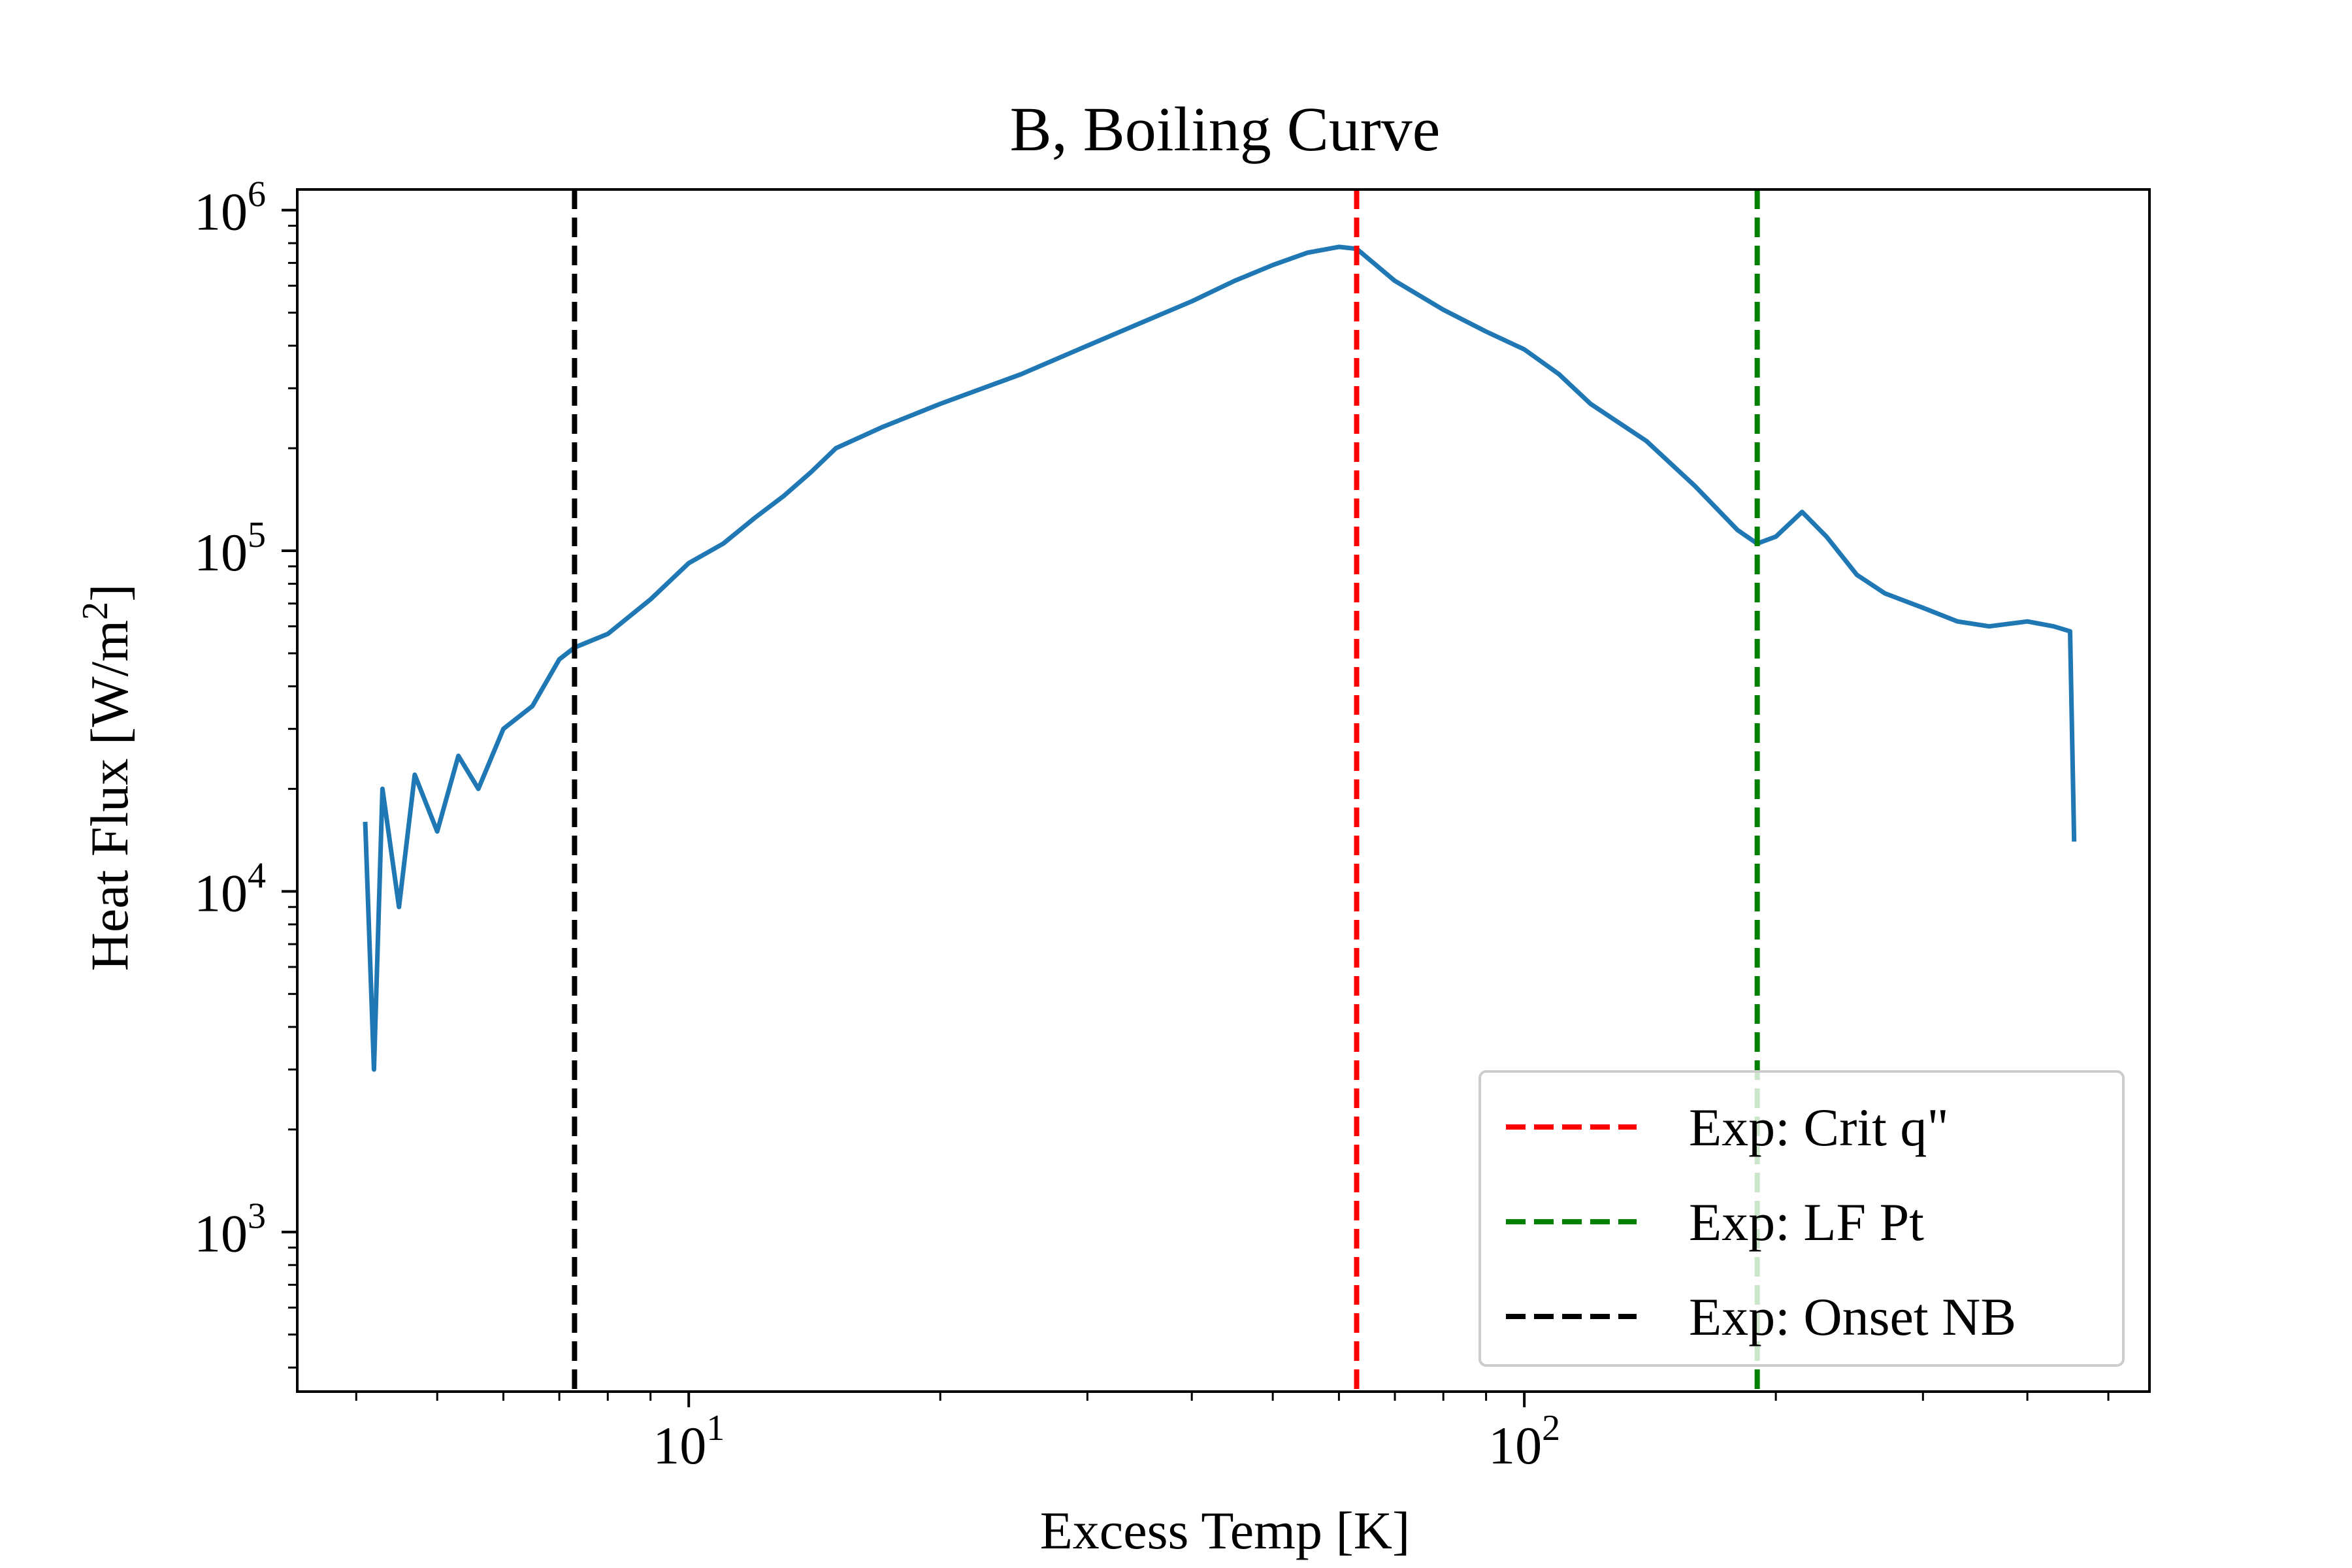 This screenshot has height=1568, width=2352. Describe the element at coordinates (1225, 129) in the screenshot. I see `chart-title: B, Boiling Curve` at that location.